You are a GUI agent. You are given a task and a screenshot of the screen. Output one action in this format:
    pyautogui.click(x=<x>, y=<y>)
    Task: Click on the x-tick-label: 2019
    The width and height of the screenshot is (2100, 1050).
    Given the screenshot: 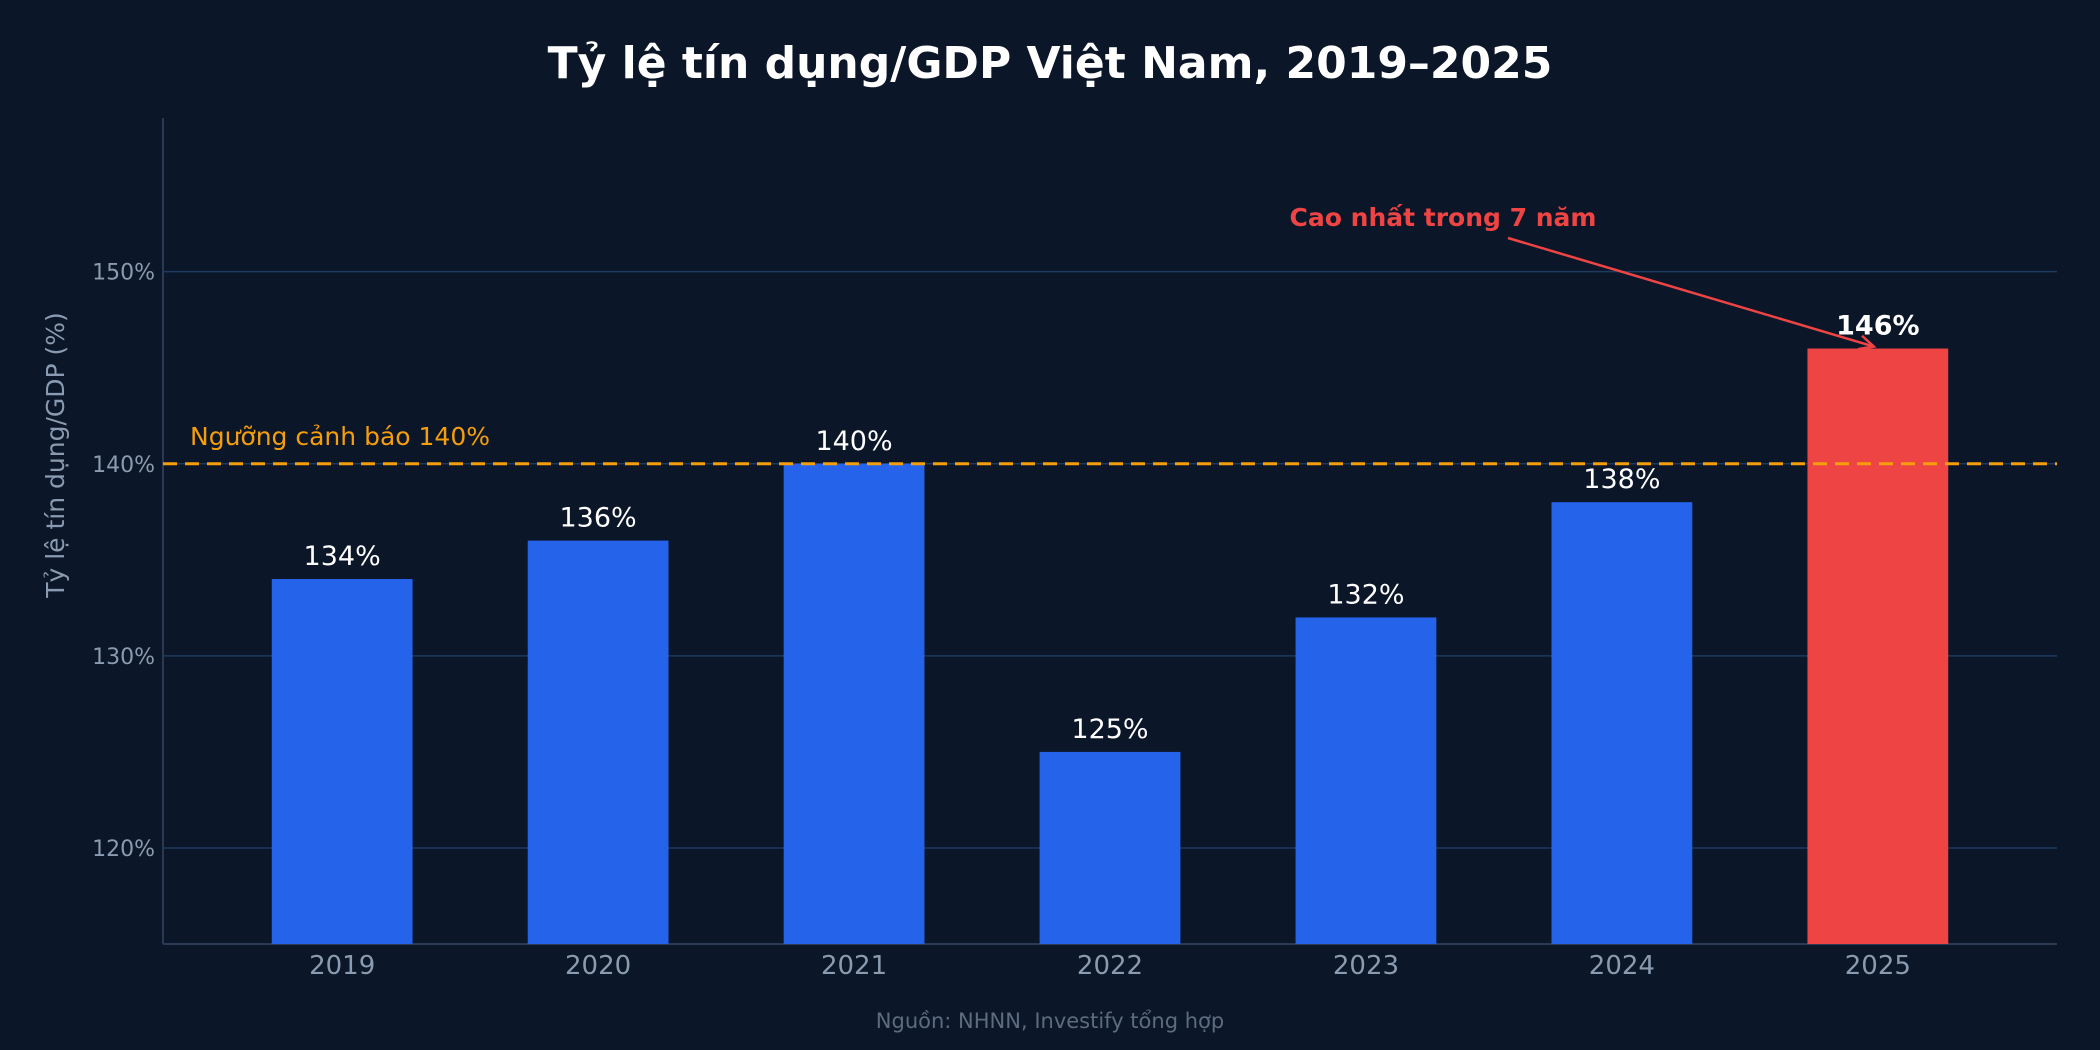 What is the action you would take?
    pyautogui.click(x=342, y=966)
    